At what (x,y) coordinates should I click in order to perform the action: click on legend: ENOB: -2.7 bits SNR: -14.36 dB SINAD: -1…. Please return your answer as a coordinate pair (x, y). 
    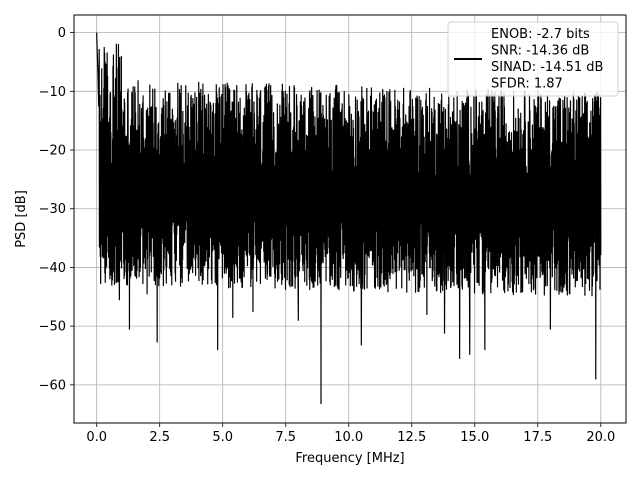
    Looking at the image, I should click on (533, 59).